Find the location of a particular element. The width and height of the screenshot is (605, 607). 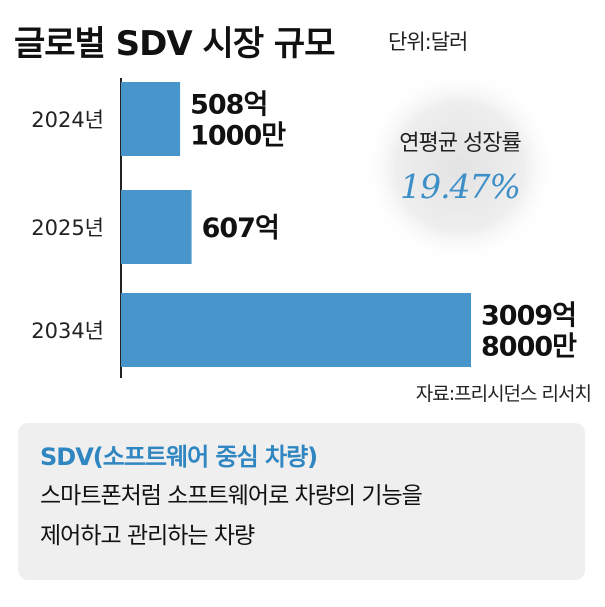

source-note: 자료:프리시던스 리서치 is located at coordinates (503, 394).